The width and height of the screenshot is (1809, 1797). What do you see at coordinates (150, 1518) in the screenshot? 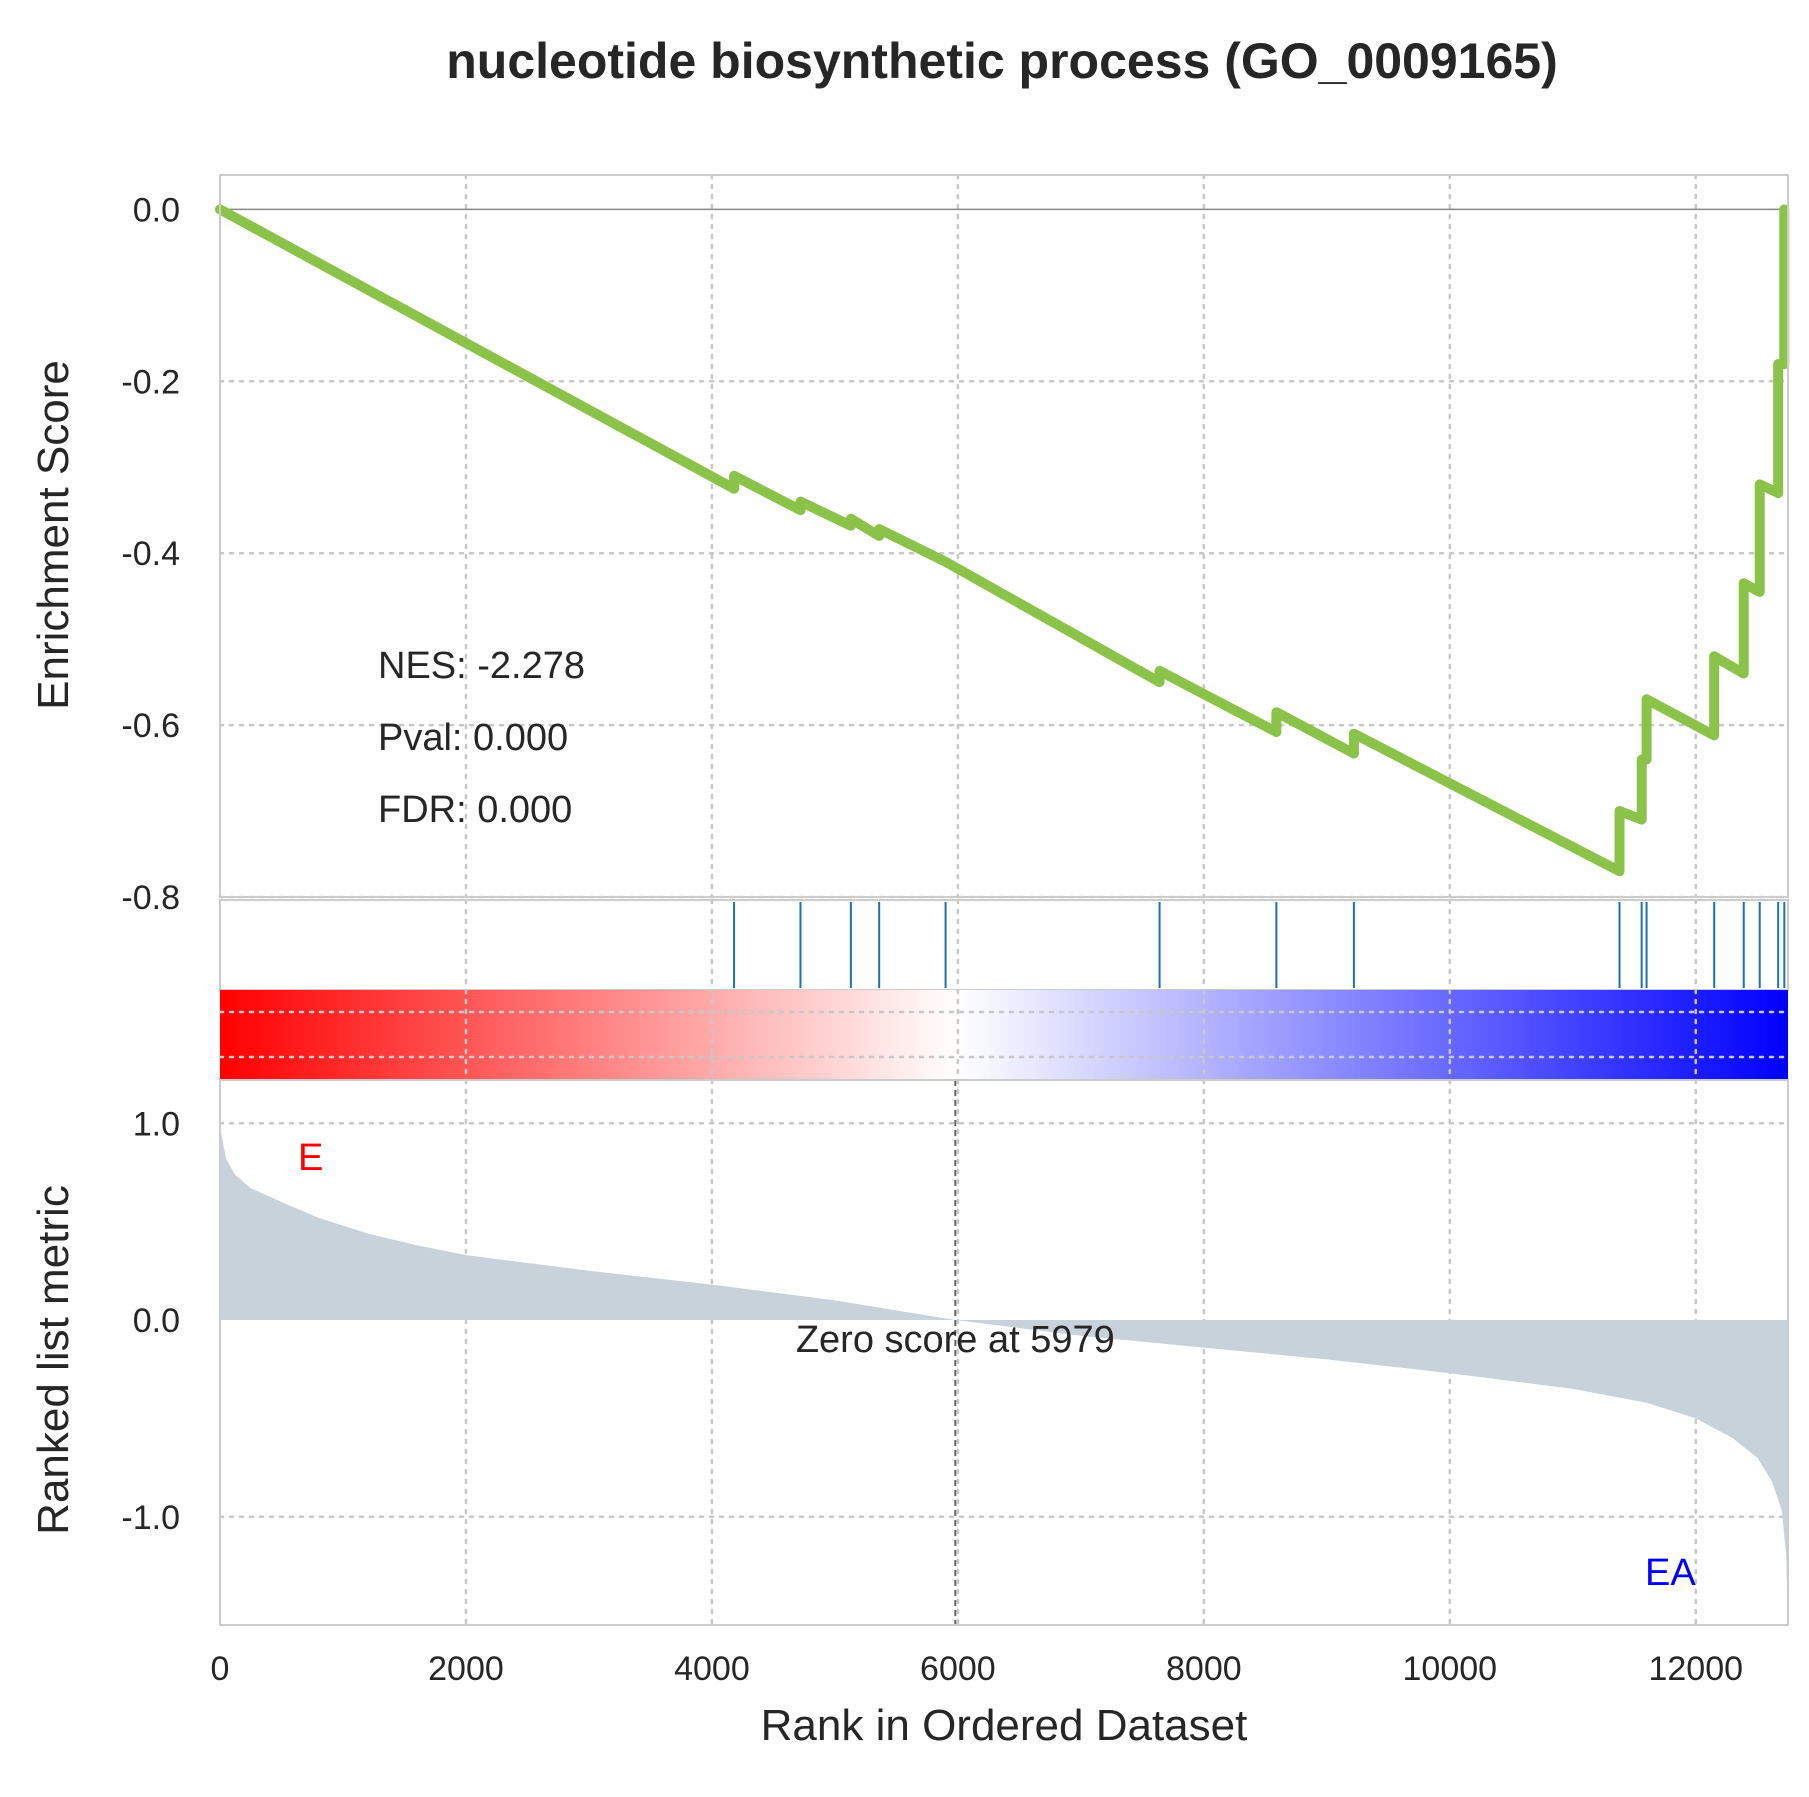
I see `ranked-y-tick-label: -1.0` at bounding box center [150, 1518].